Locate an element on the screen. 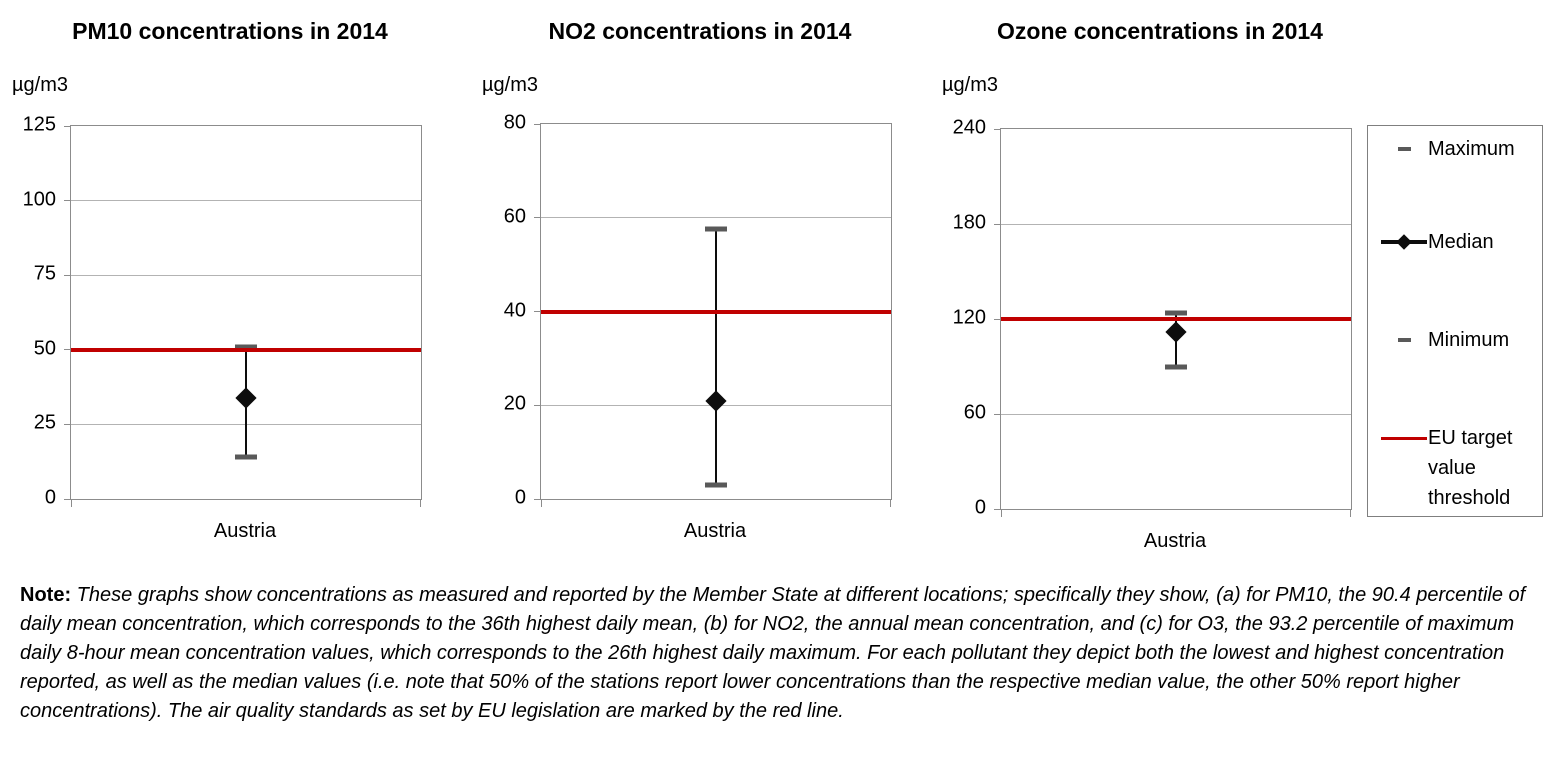  eu-target-line-icon is located at coordinates (1404, 438).